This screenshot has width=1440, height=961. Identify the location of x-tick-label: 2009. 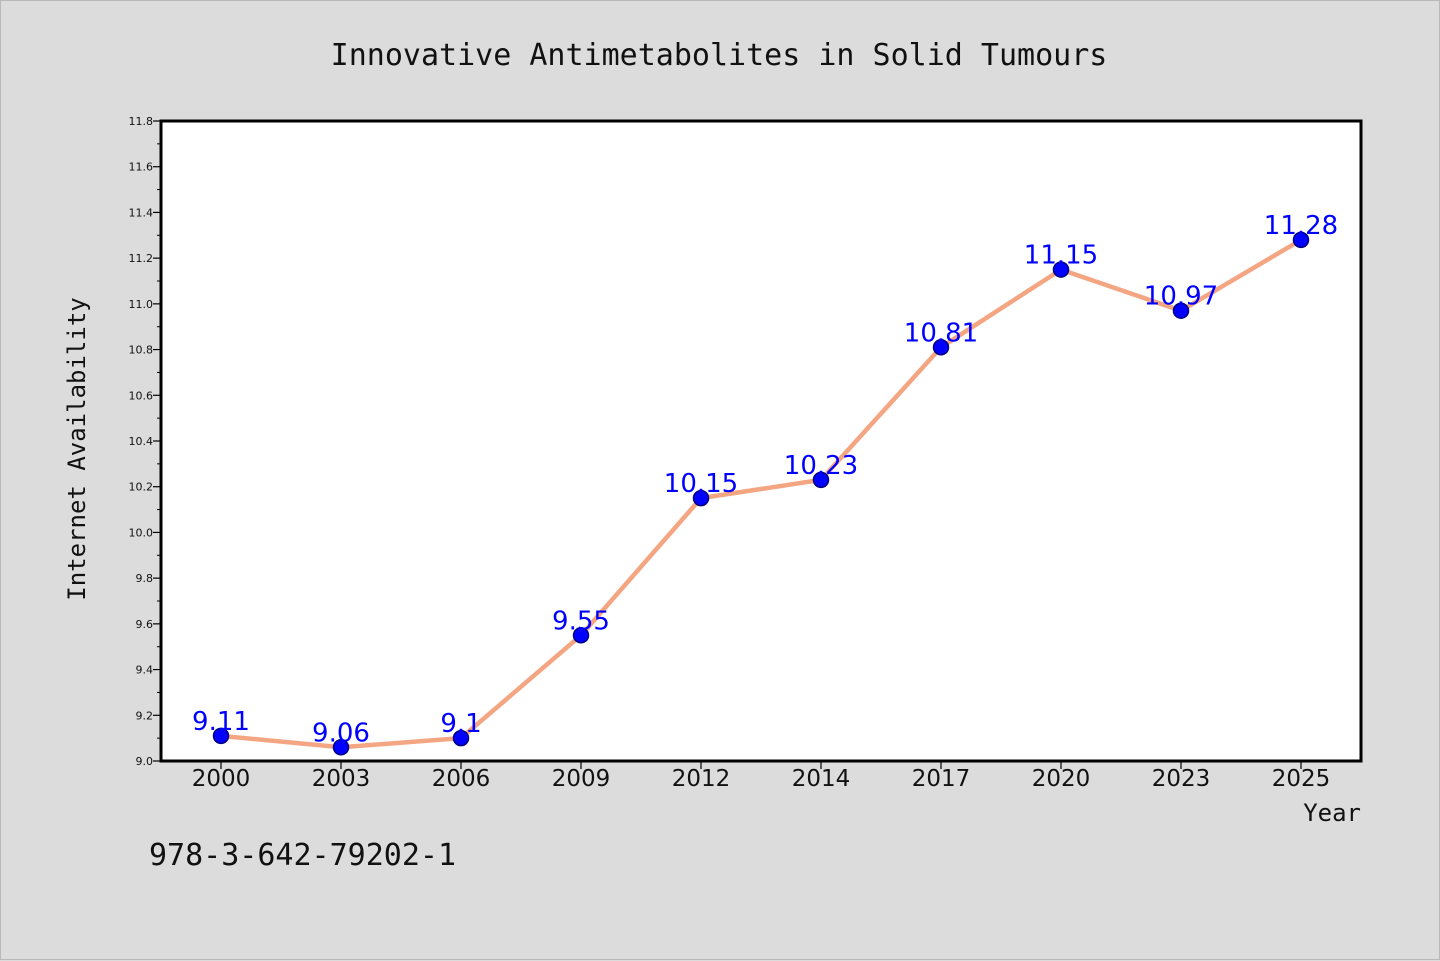
(581, 779).